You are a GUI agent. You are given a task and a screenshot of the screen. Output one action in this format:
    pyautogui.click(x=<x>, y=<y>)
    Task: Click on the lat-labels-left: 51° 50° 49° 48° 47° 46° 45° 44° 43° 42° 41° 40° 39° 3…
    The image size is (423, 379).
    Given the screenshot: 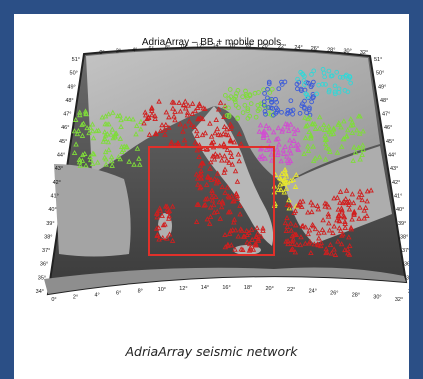 What is the action you would take?
    pyautogui.click(x=58, y=176)
    